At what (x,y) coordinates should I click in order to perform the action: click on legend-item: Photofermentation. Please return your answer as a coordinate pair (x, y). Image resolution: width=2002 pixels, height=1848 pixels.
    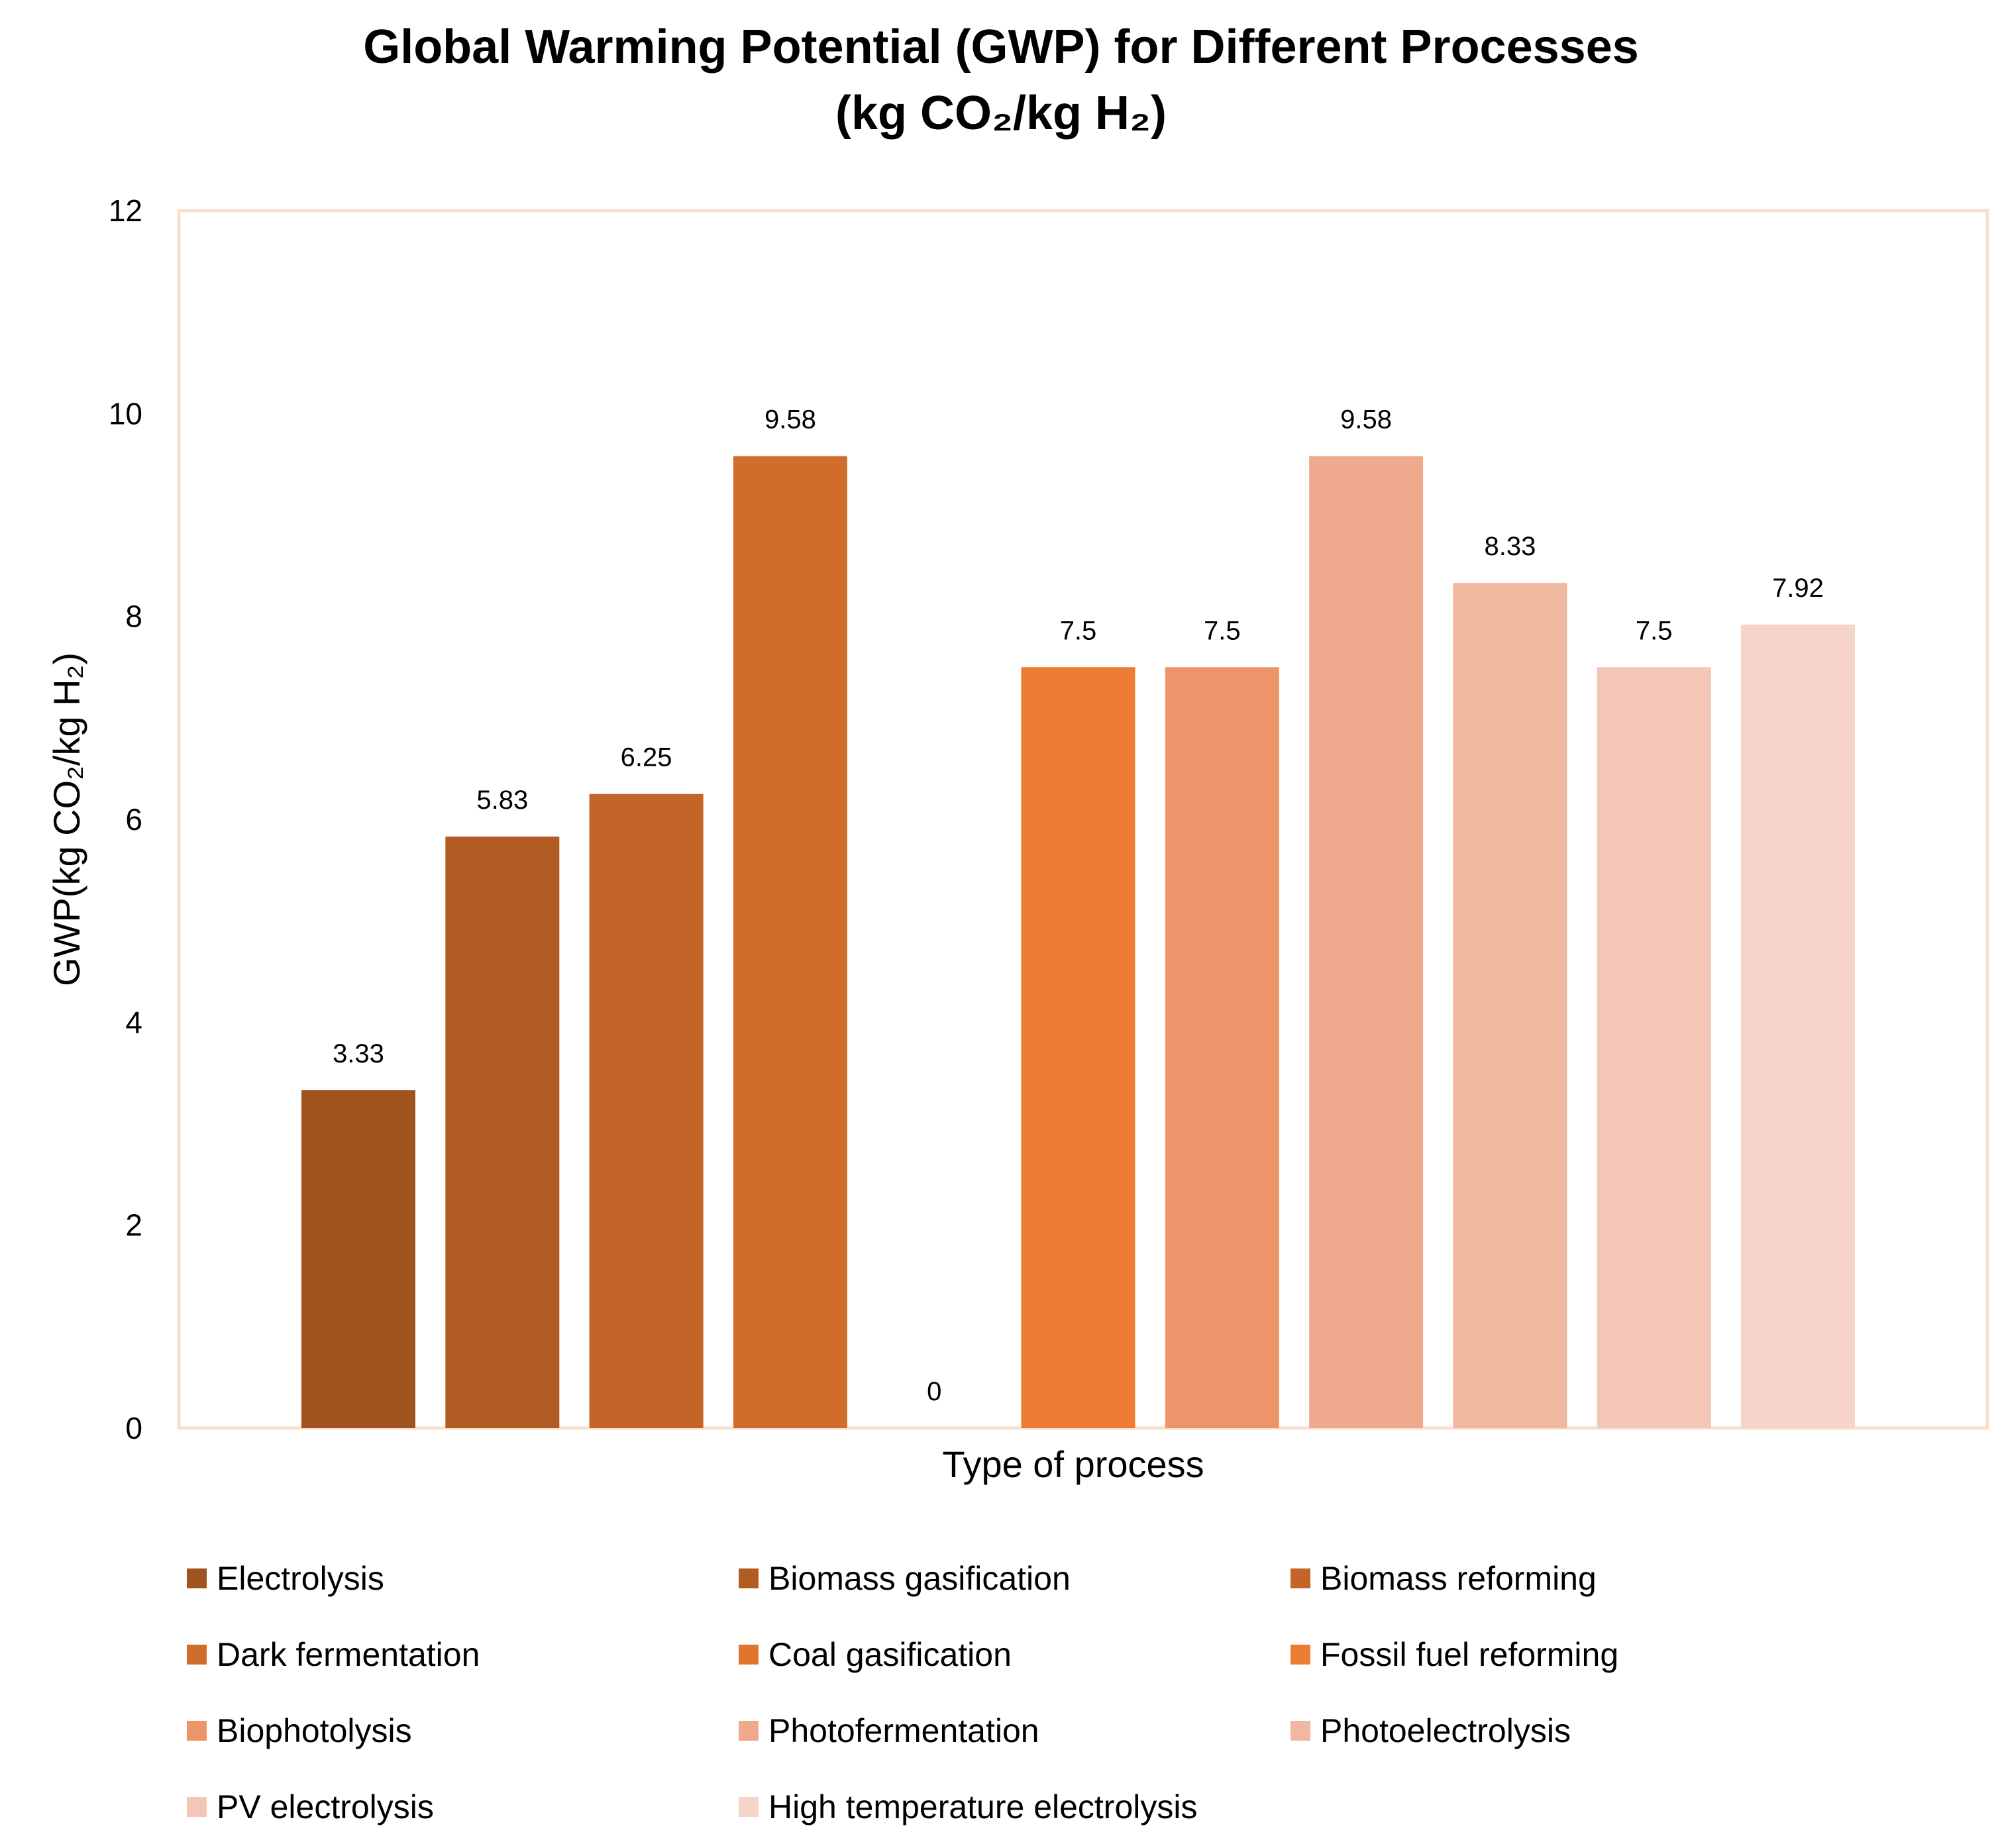
    Looking at the image, I should click on (889, 1730).